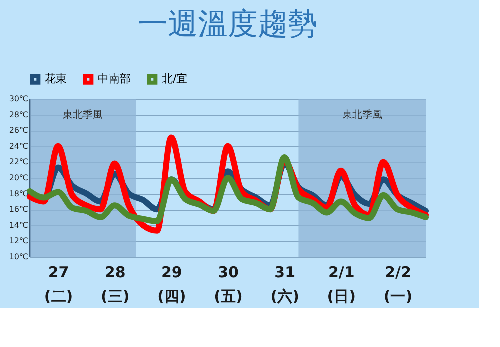 This screenshot has height=347, width=500. I want to click on x-tick-label: 2/2 (一), so click(398, 285).